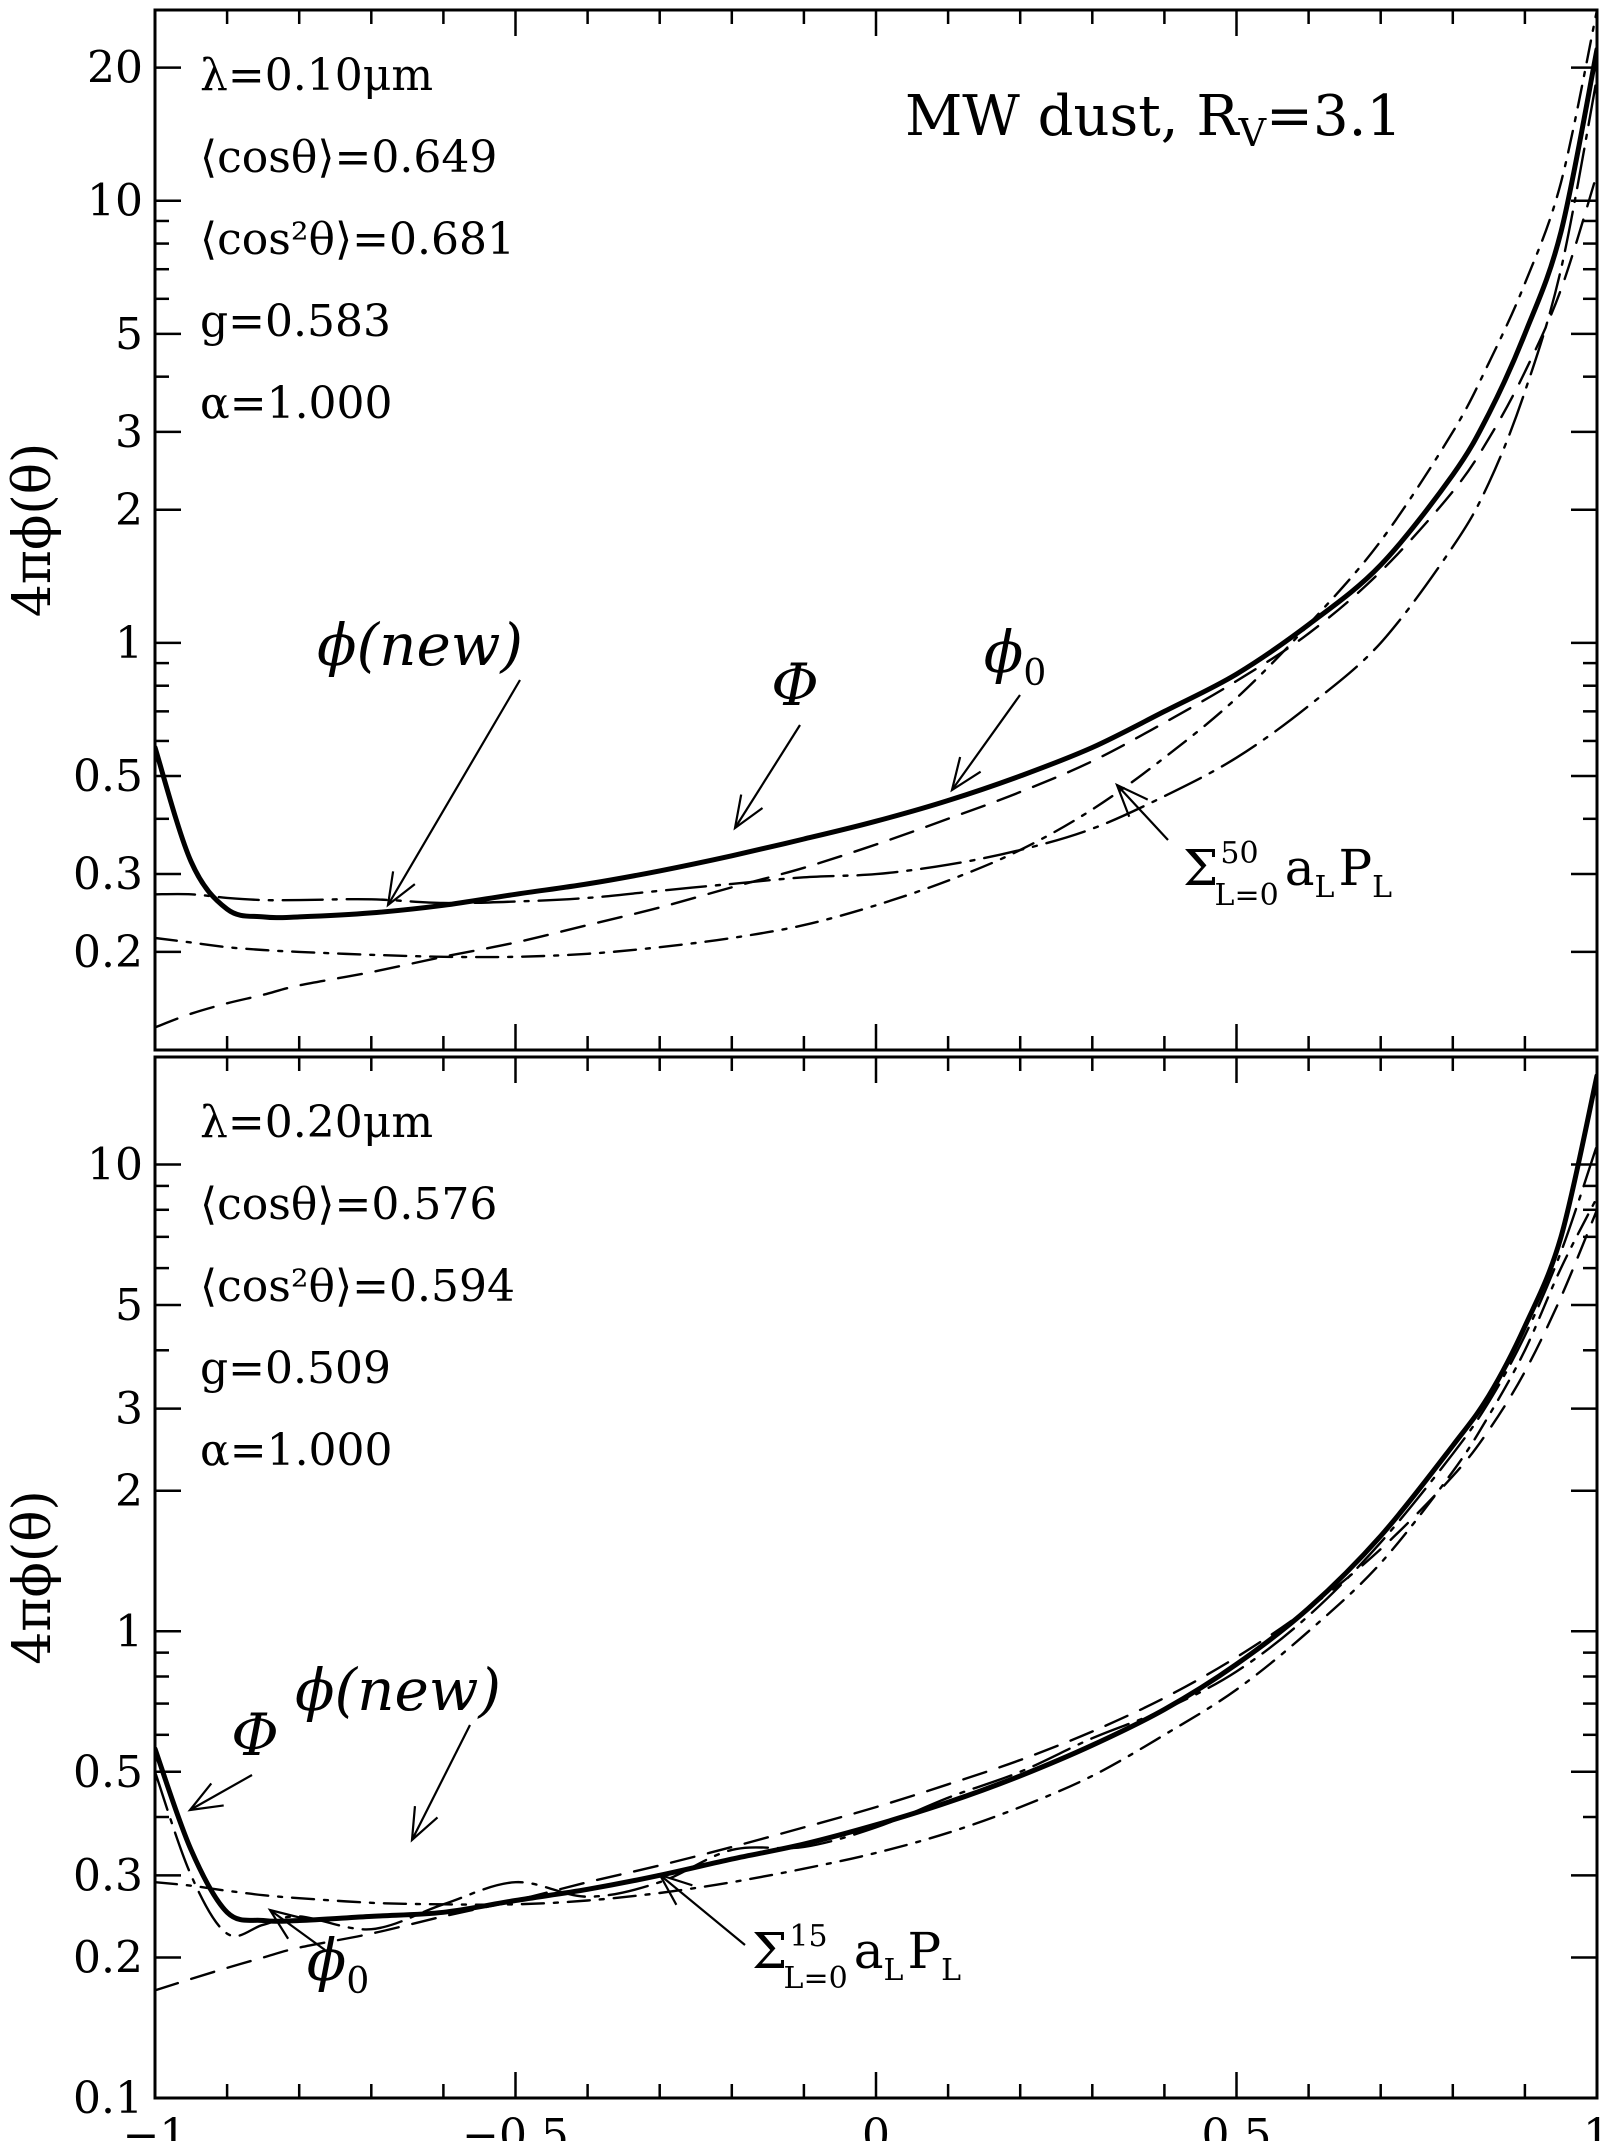 The image size is (1614, 2146). I want to click on annotations: ϕ(new) Φ ϕ0 Σ50 L=0 aLPL, so click(854, 762).